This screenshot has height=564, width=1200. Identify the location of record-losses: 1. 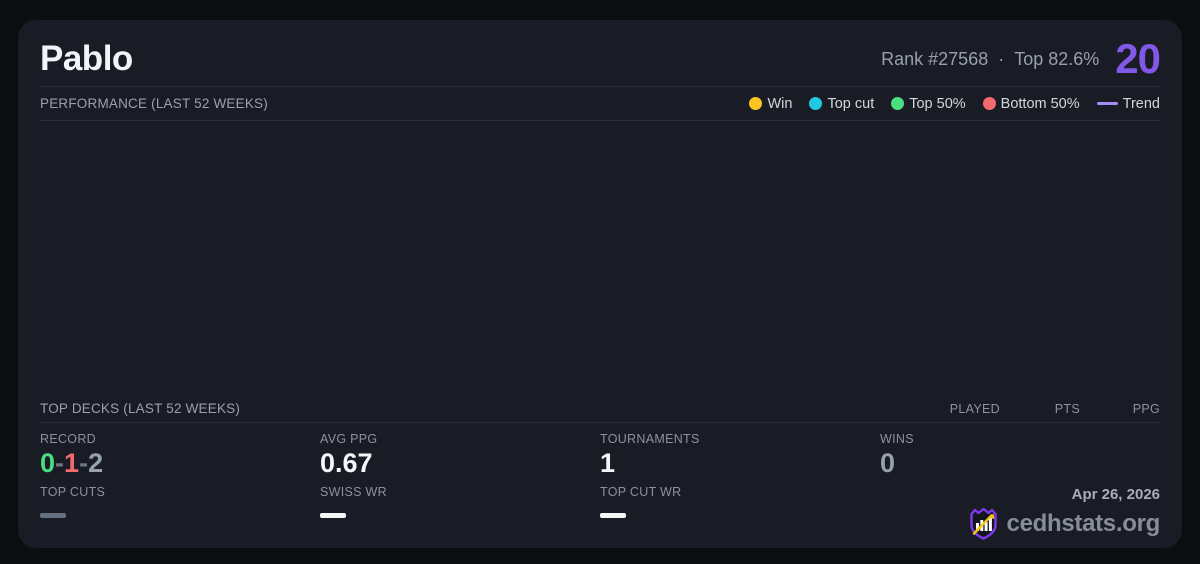
(72, 463).